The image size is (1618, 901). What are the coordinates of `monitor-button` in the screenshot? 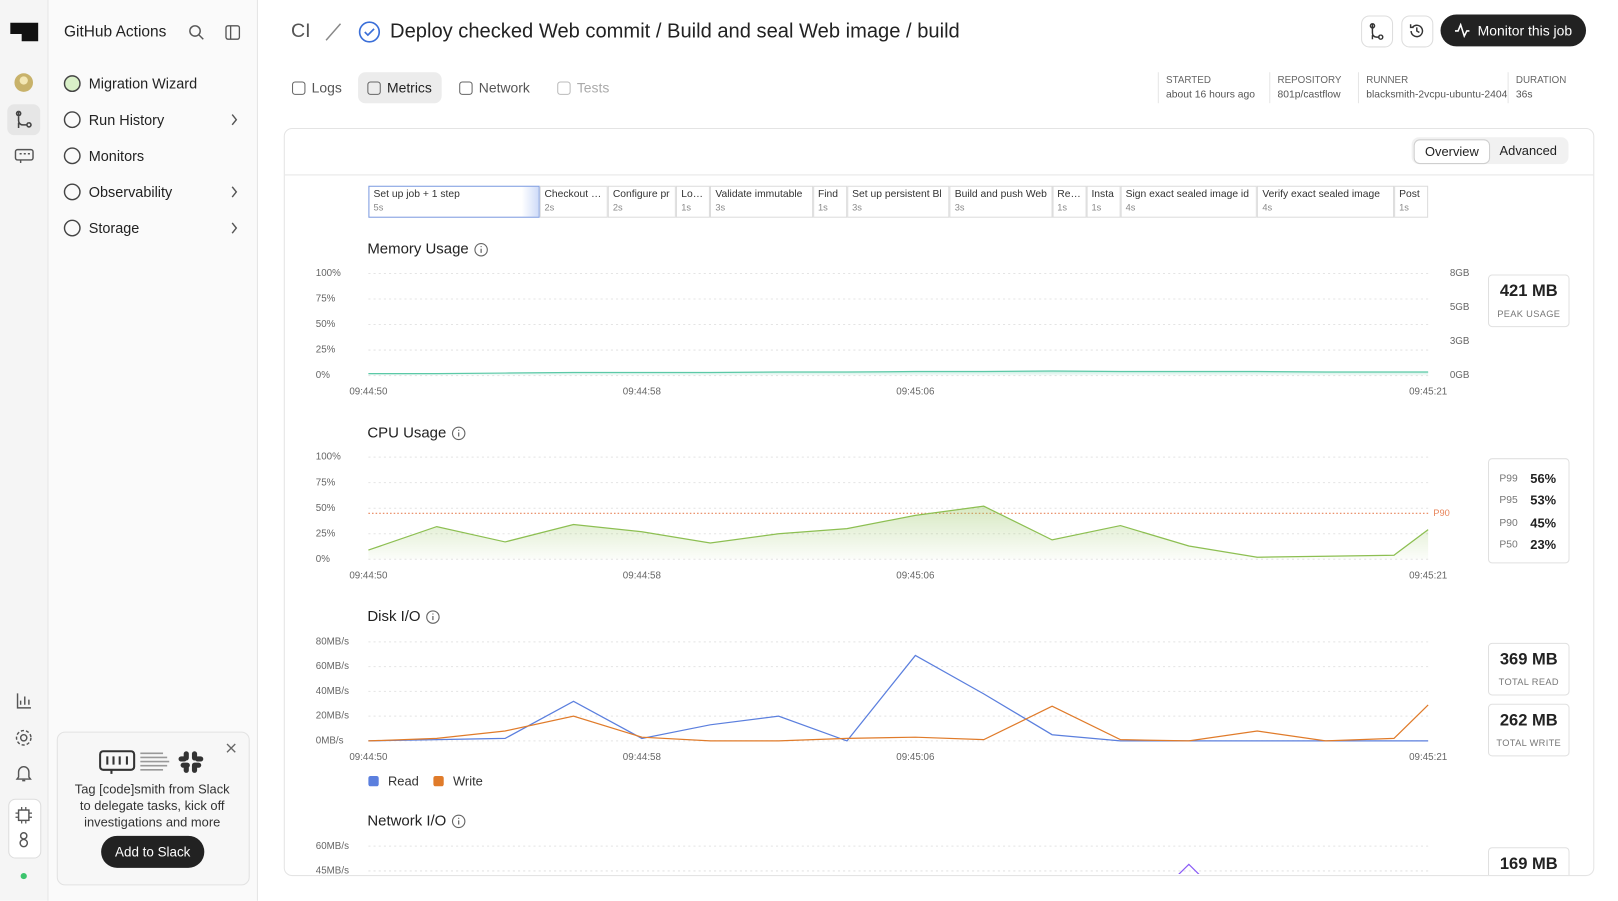 It's located at (1513, 30).